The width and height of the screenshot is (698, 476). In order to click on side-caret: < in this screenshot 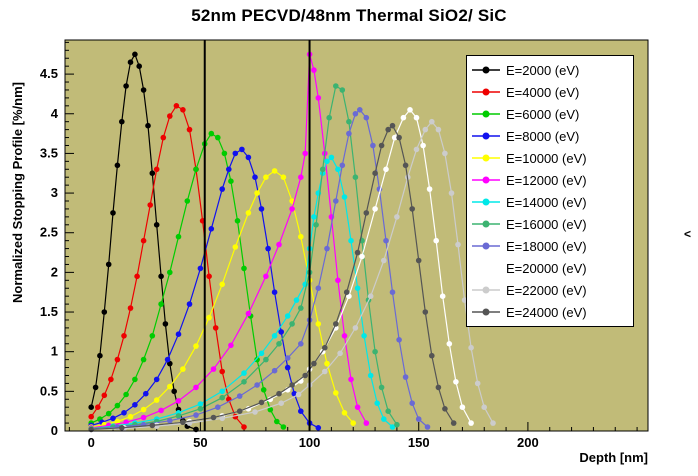, I will do `click(688, 234)`.